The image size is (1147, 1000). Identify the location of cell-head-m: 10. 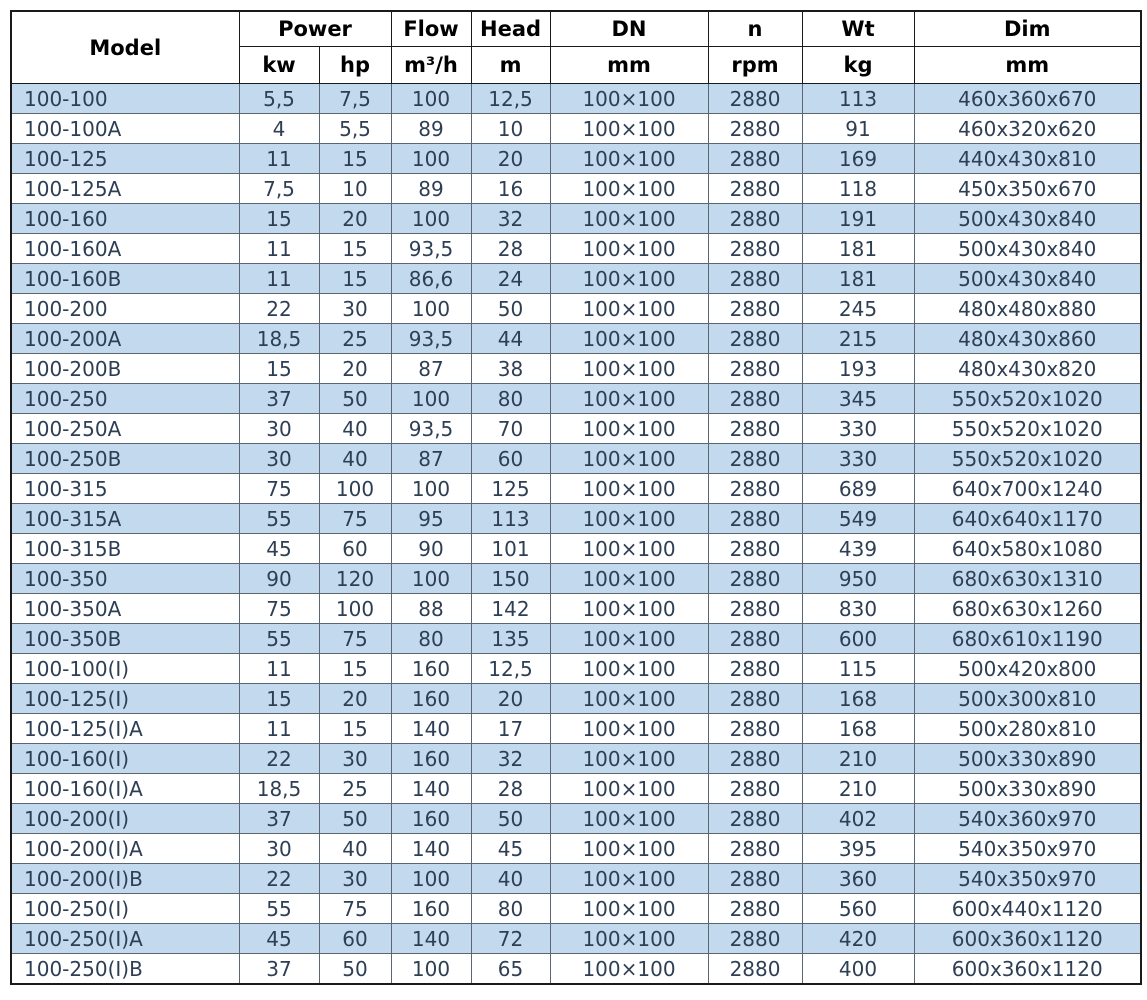
(510, 128).